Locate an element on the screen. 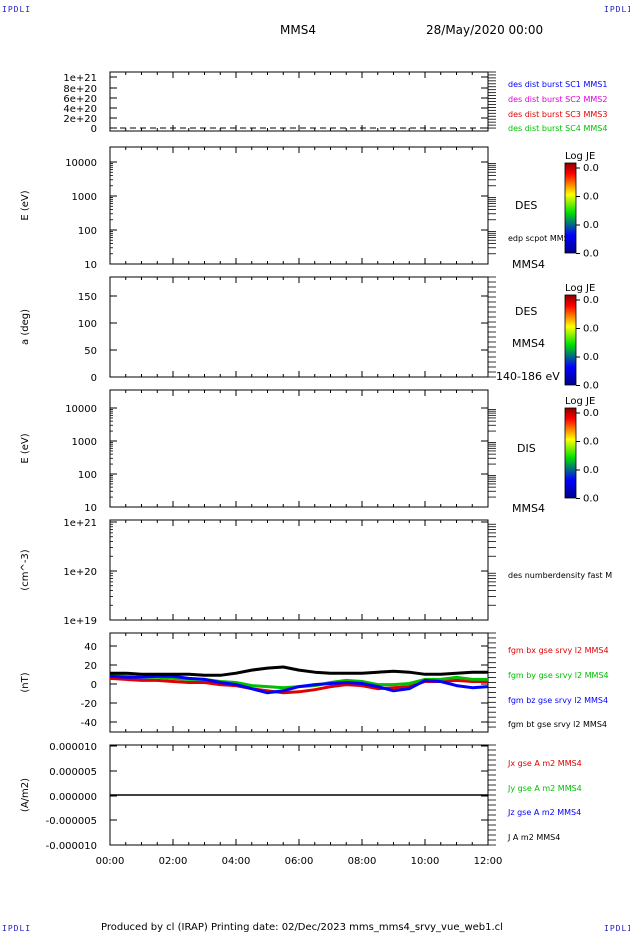  y-axis-label: (cm^-3) is located at coordinates (25, 569).